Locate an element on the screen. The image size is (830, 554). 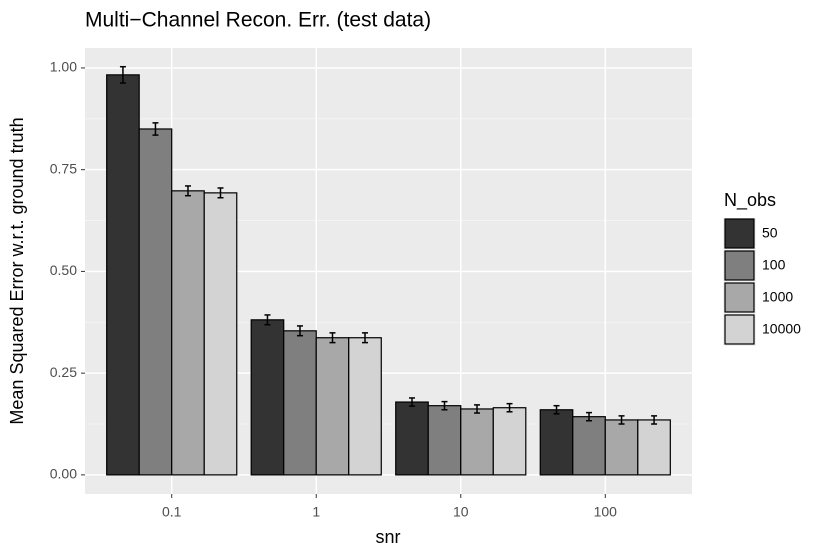
legend-label: 1000 is located at coordinates (777, 297).